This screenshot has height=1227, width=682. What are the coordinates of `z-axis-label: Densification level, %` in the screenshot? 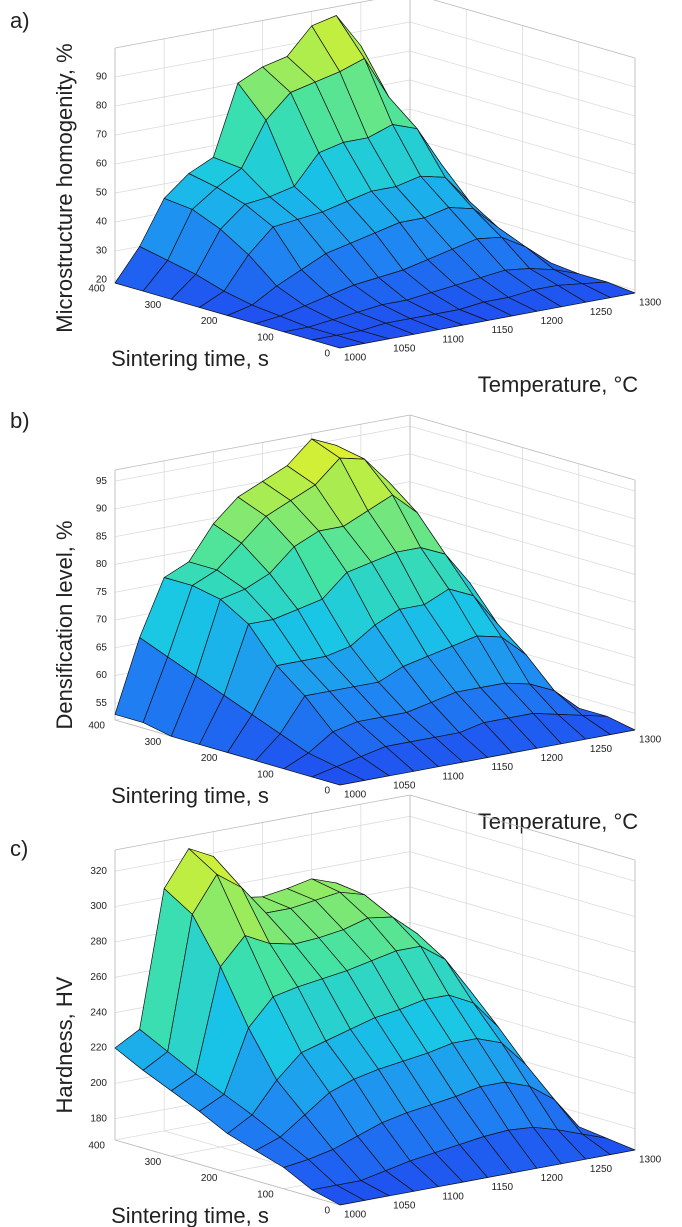 It's located at (64, 624).